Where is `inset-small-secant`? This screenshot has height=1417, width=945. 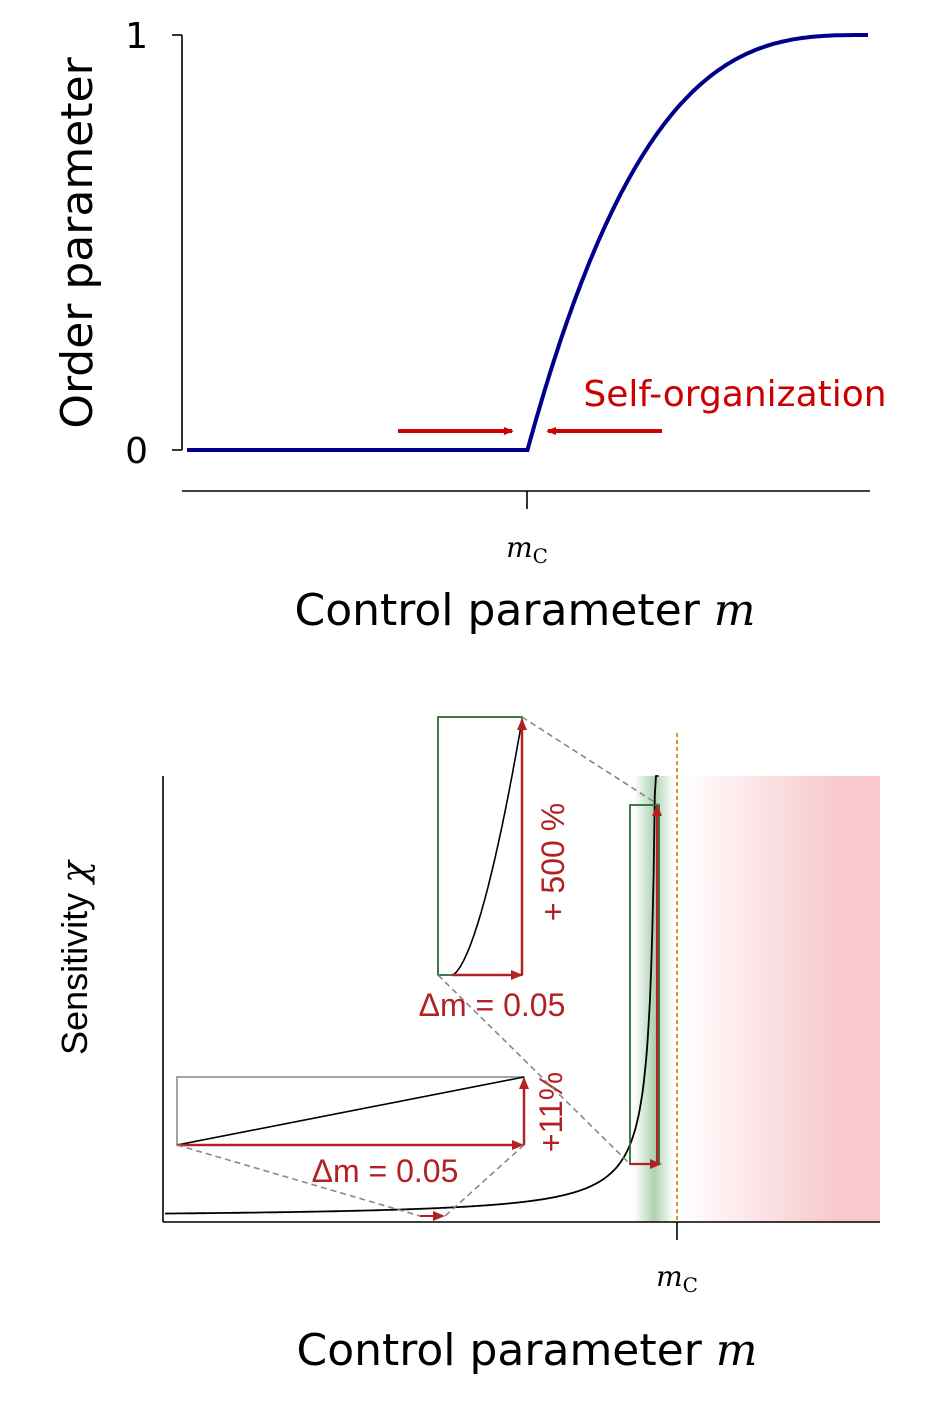 inset-small-secant is located at coordinates (350, 1111).